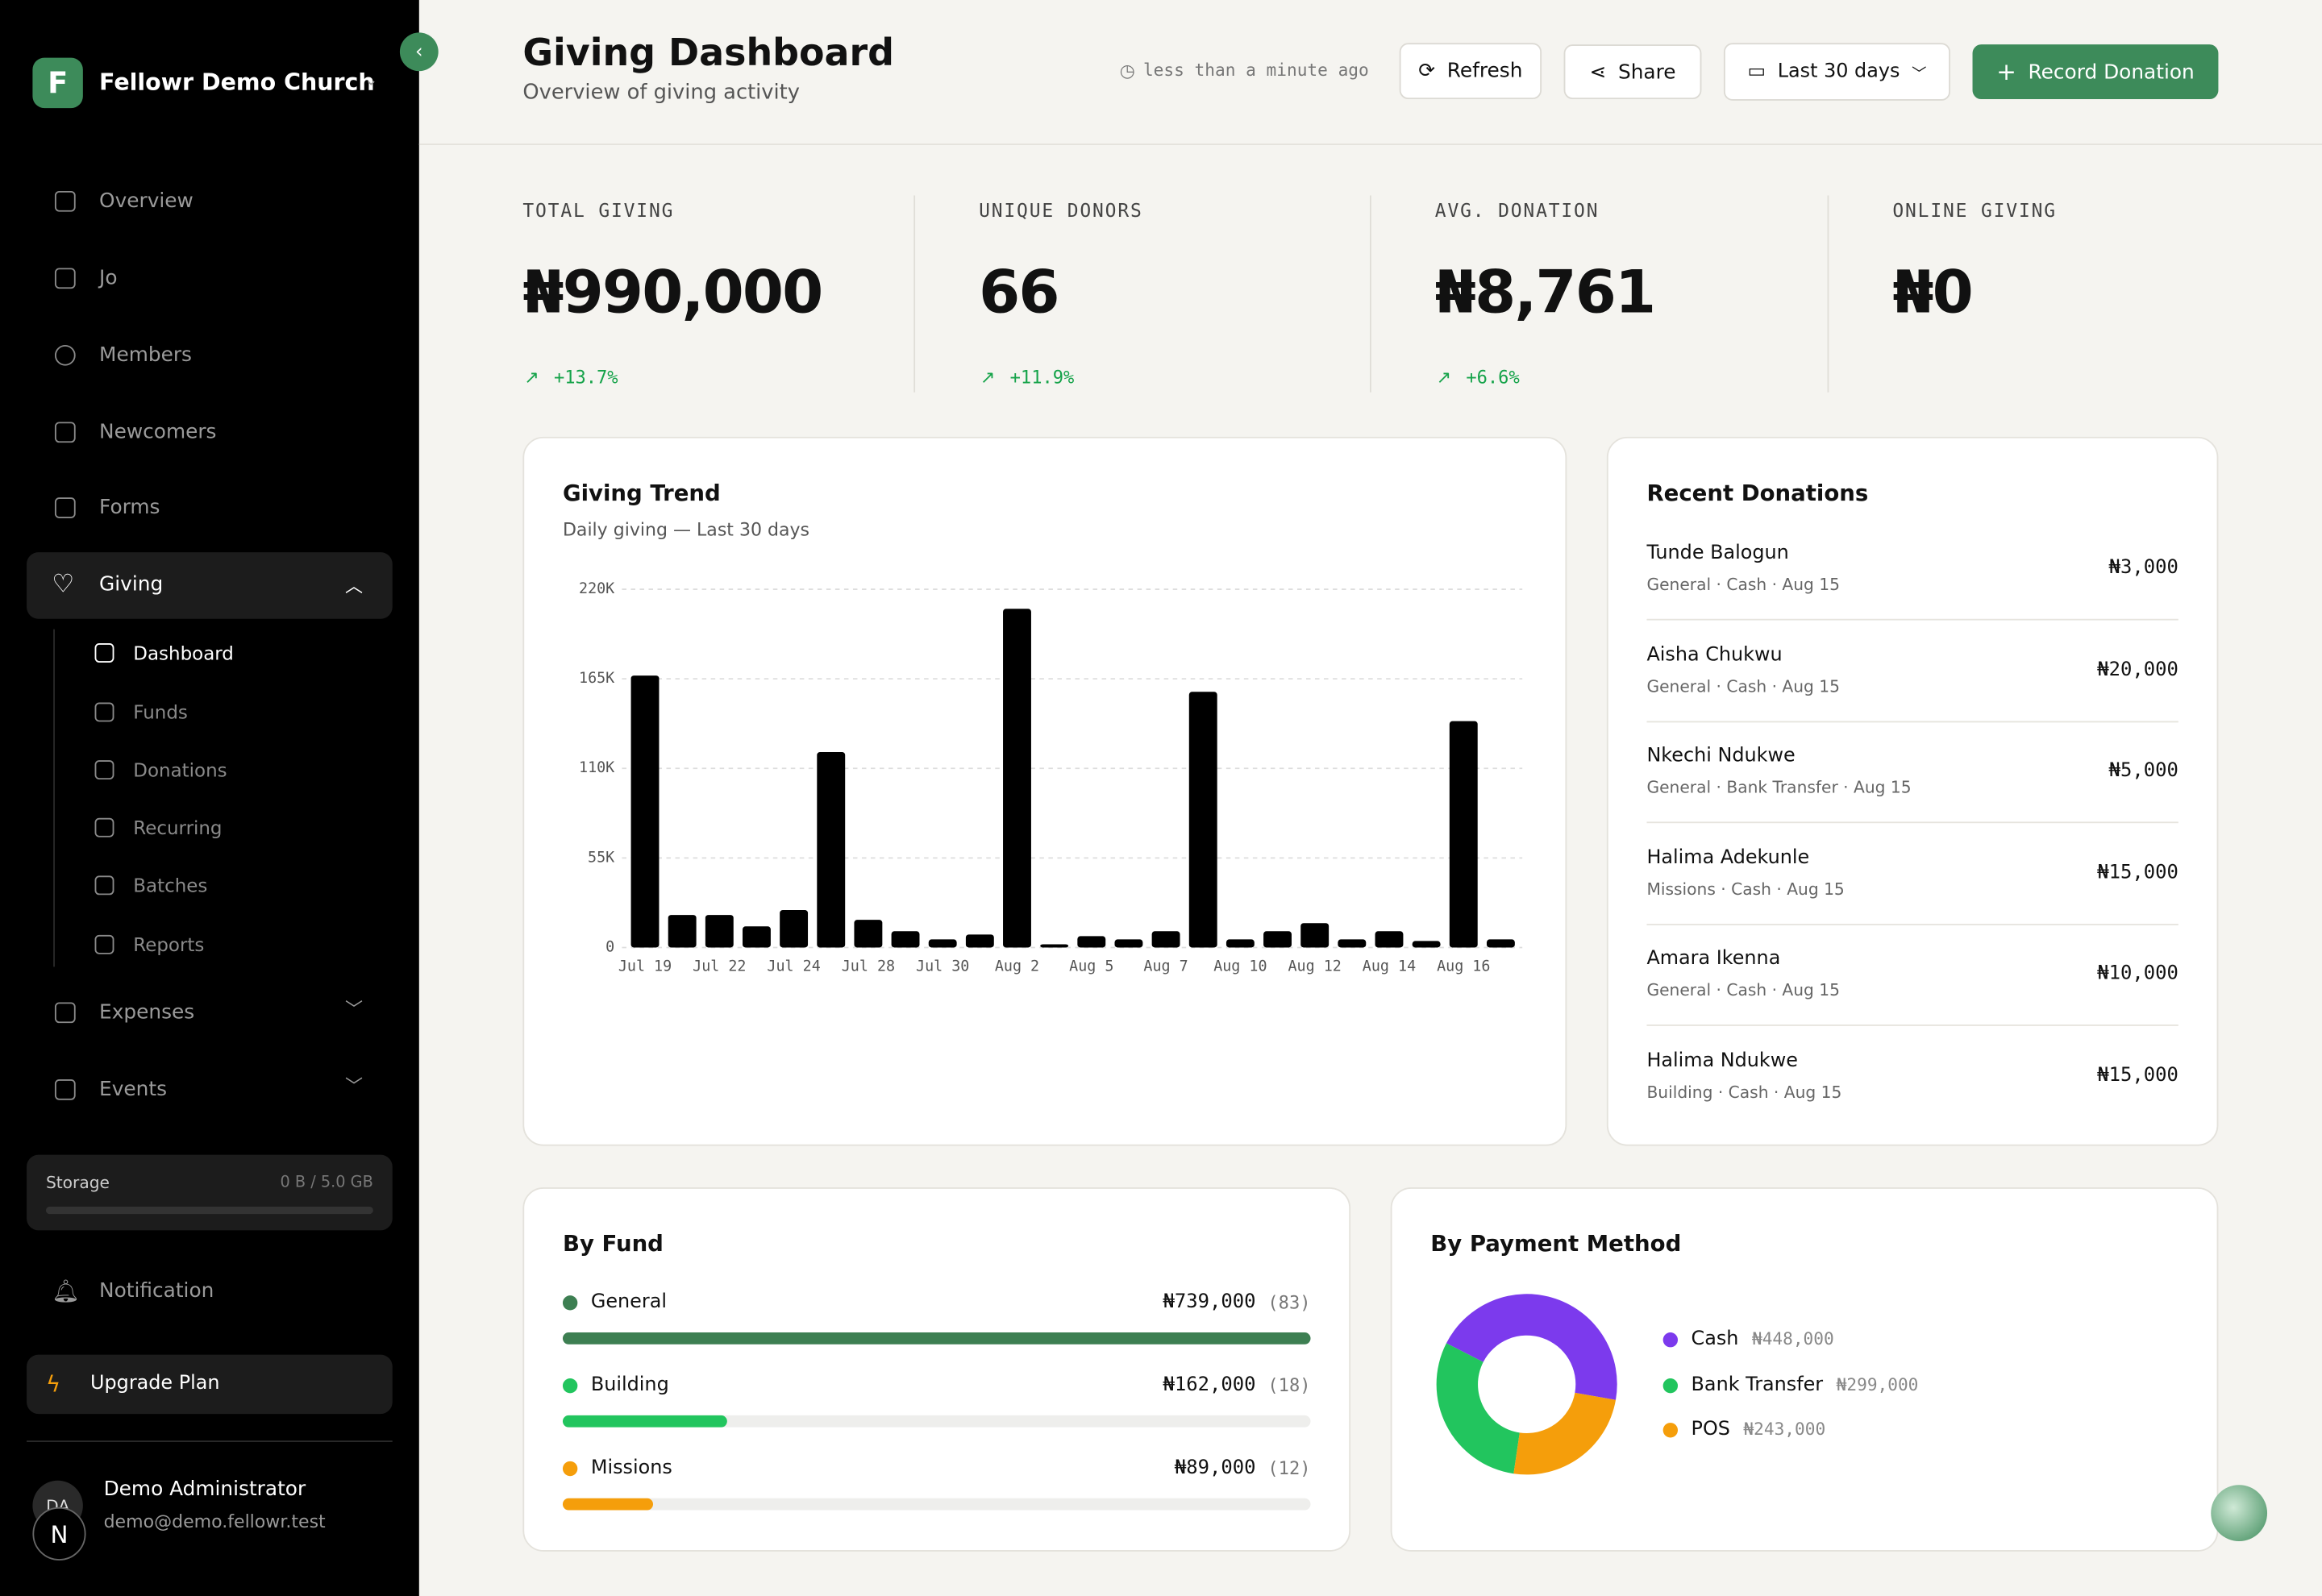  What do you see at coordinates (1370, 144) in the screenshot?
I see `header-divider` at bounding box center [1370, 144].